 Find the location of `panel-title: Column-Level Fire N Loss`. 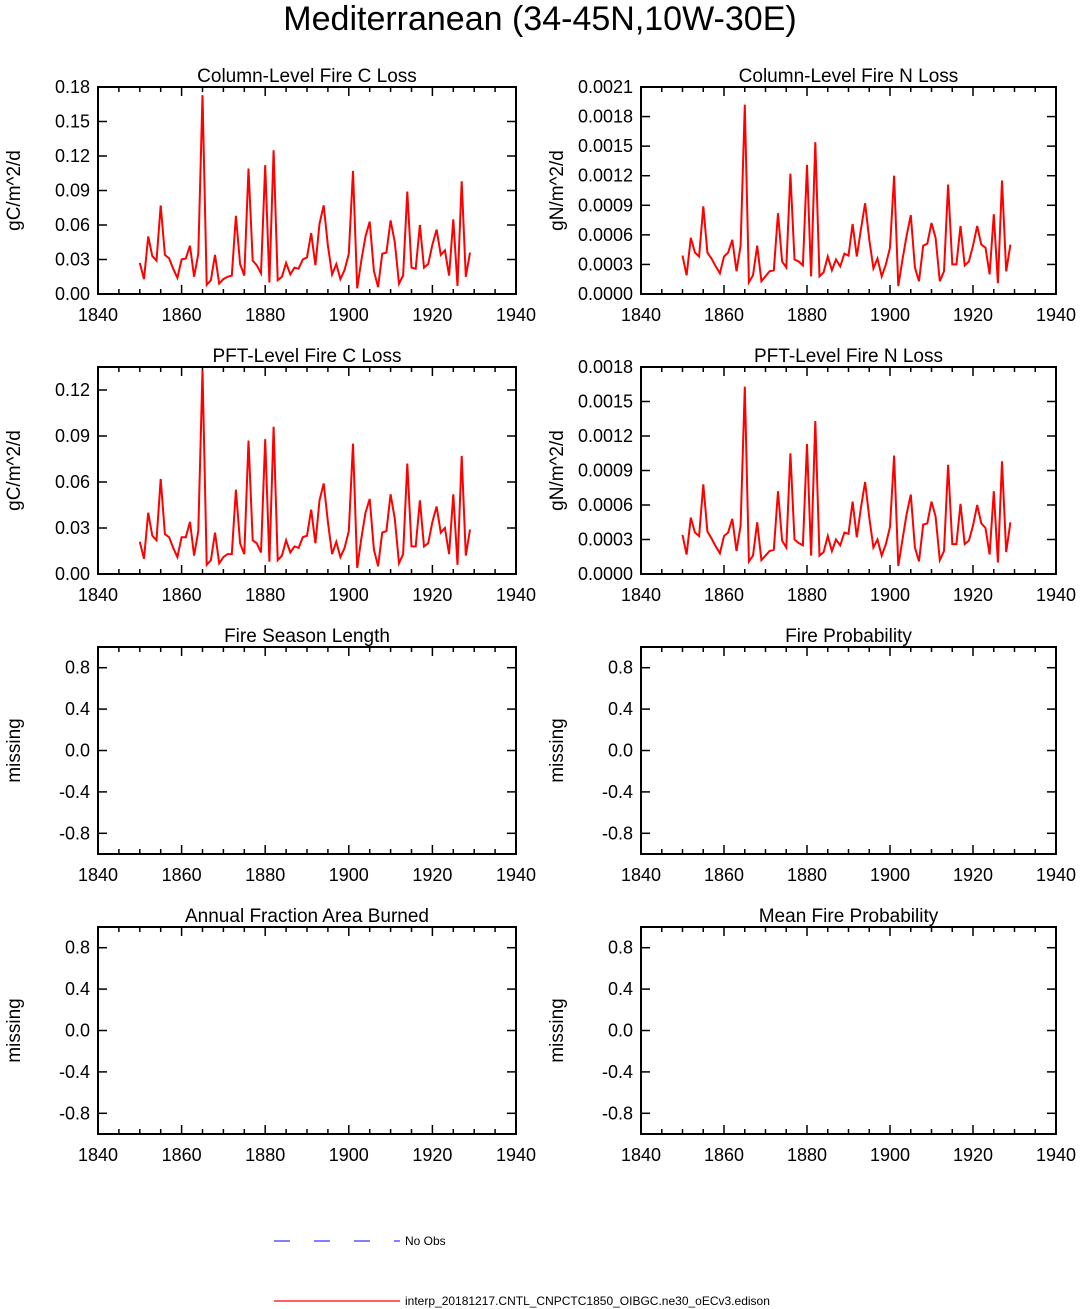

panel-title: Column-Level Fire N Loss is located at coordinates (849, 76).